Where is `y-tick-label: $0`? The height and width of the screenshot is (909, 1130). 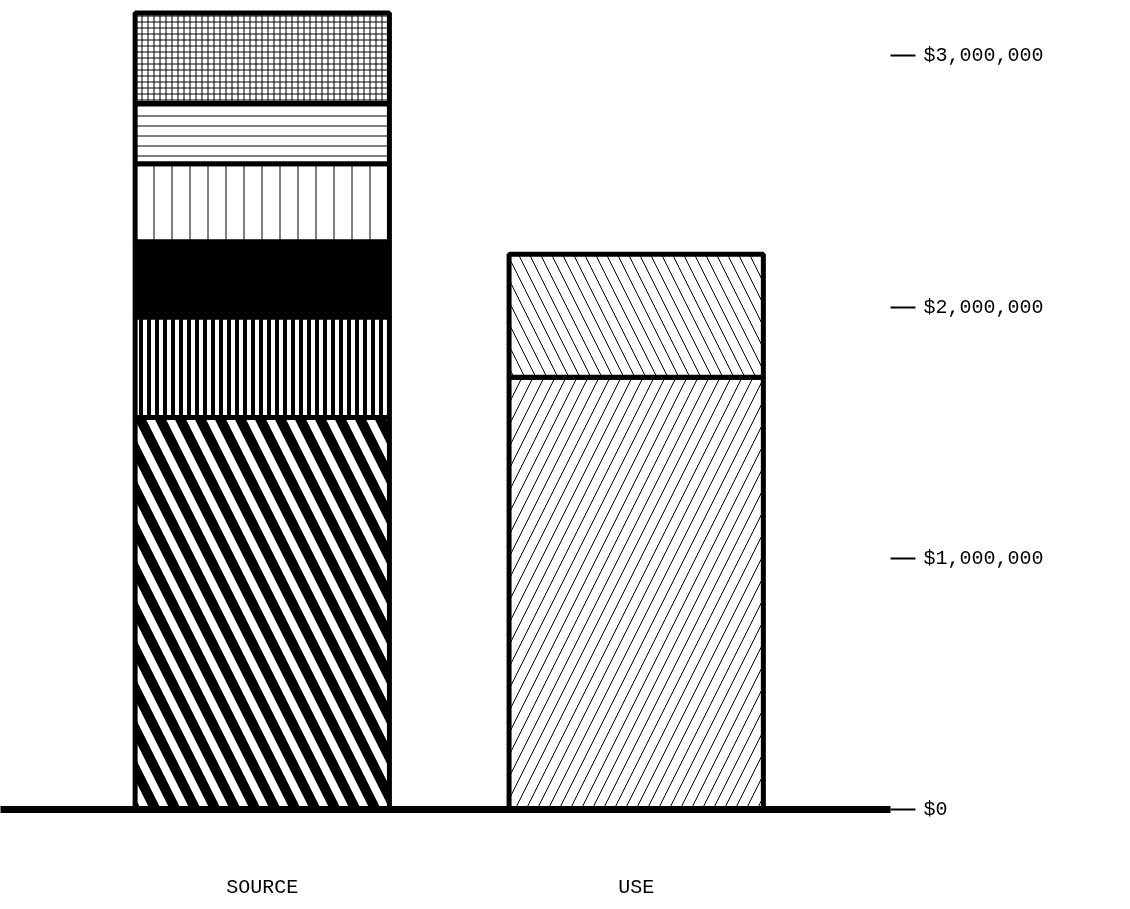 y-tick-label: $0 is located at coordinates (935, 809).